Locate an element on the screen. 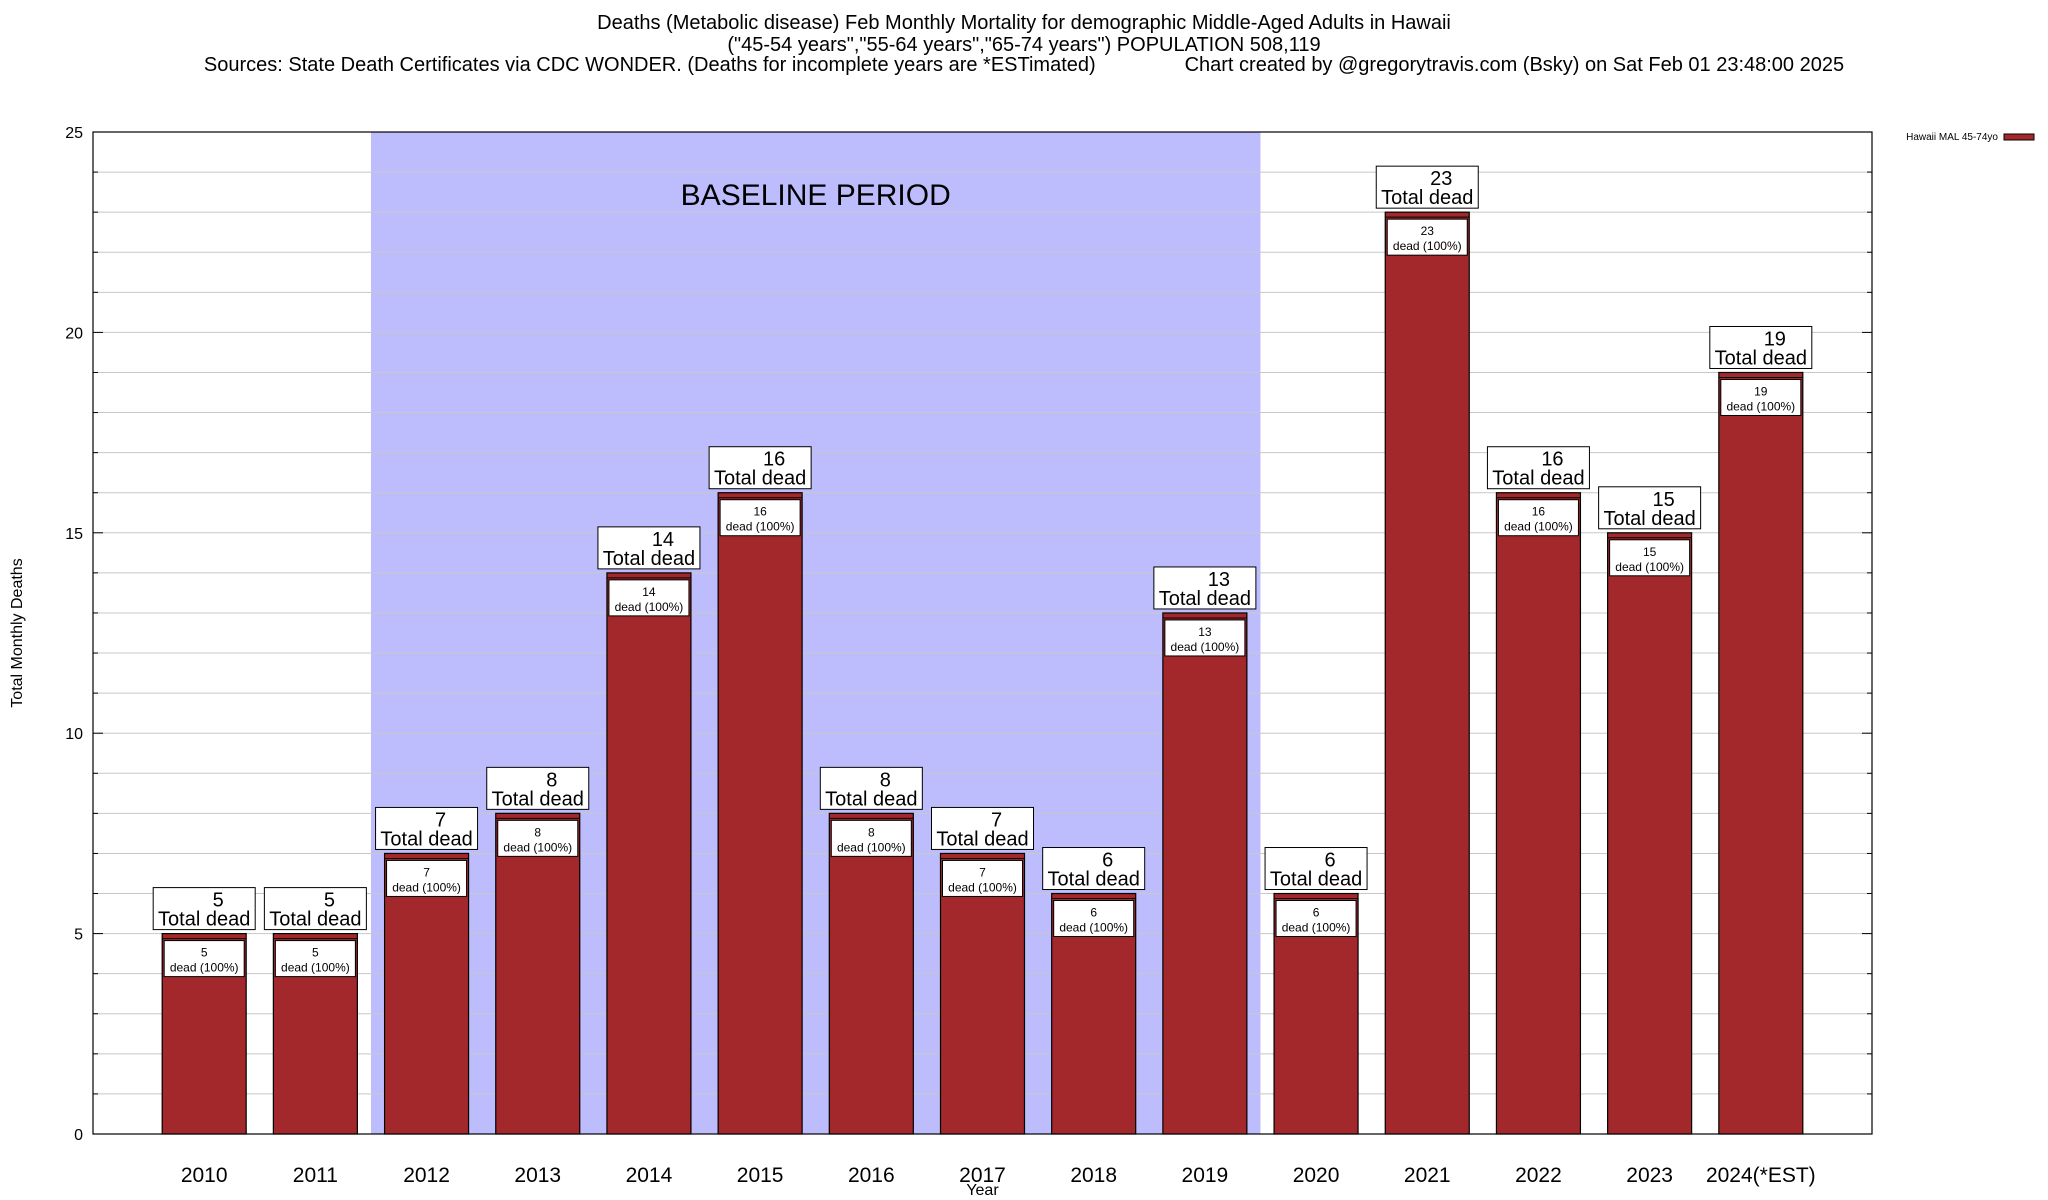 The width and height of the screenshot is (2048, 1200). x-axis-label: Year is located at coordinates (982, 1190).